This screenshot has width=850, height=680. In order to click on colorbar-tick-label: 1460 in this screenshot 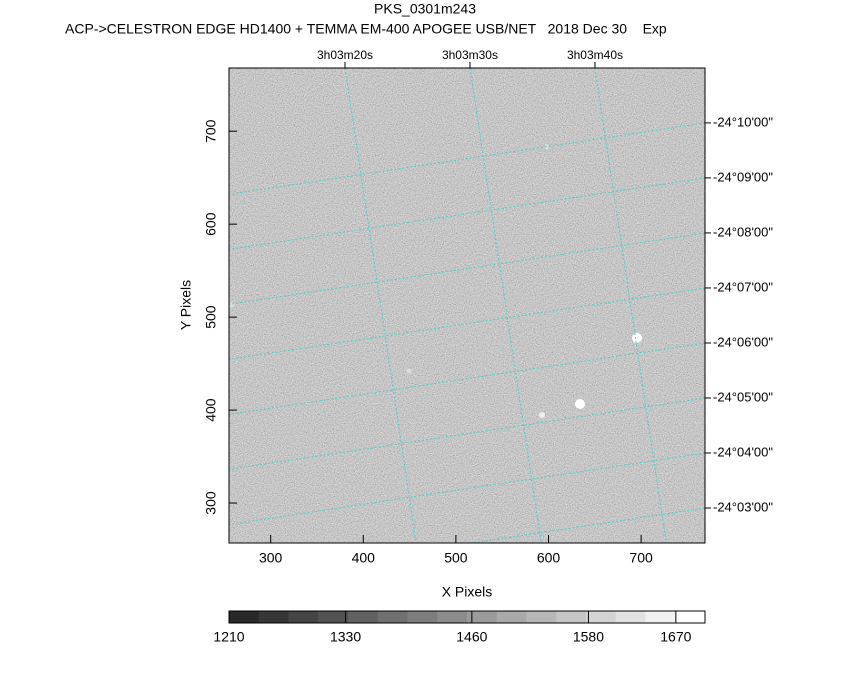, I will do `click(471, 637)`.